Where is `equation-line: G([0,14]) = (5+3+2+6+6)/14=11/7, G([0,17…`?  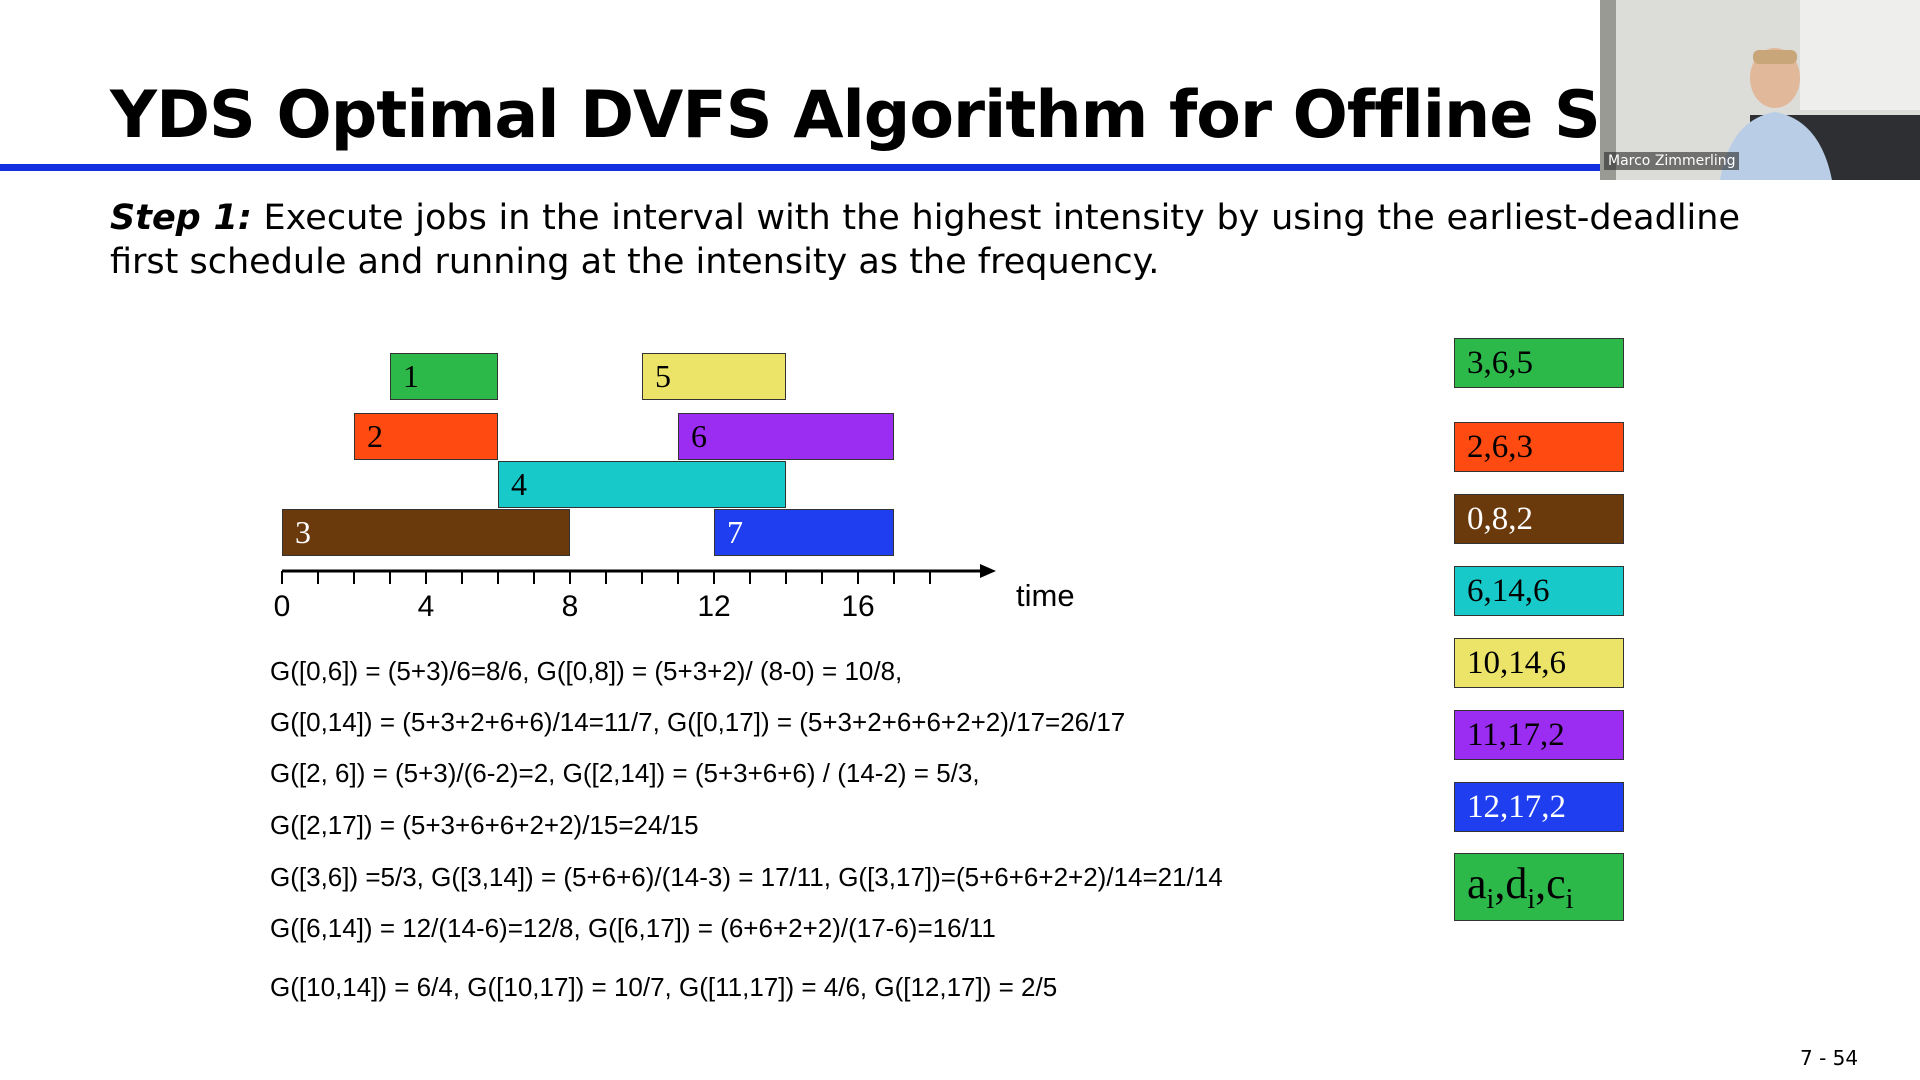
equation-line: G([0,14]) = (5+3+2+6+6)/14=11/7, G([0,17… is located at coordinates (698, 722).